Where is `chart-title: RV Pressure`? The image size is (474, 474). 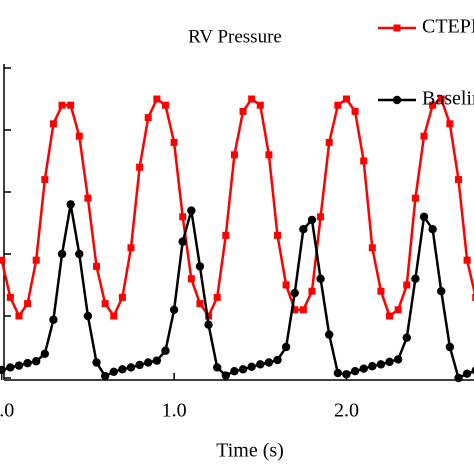
chart-title: RV Pressure is located at coordinates (235, 36).